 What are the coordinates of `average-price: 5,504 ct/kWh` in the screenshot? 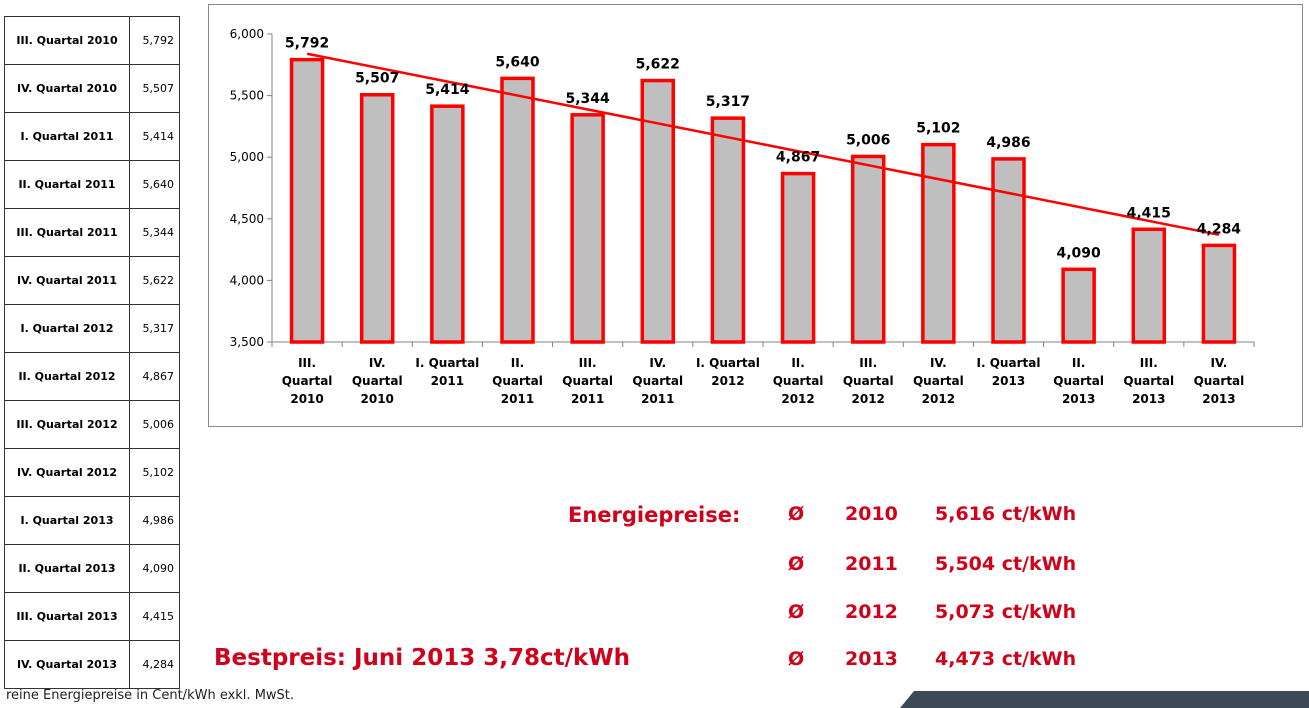 It's located at (1006, 564).